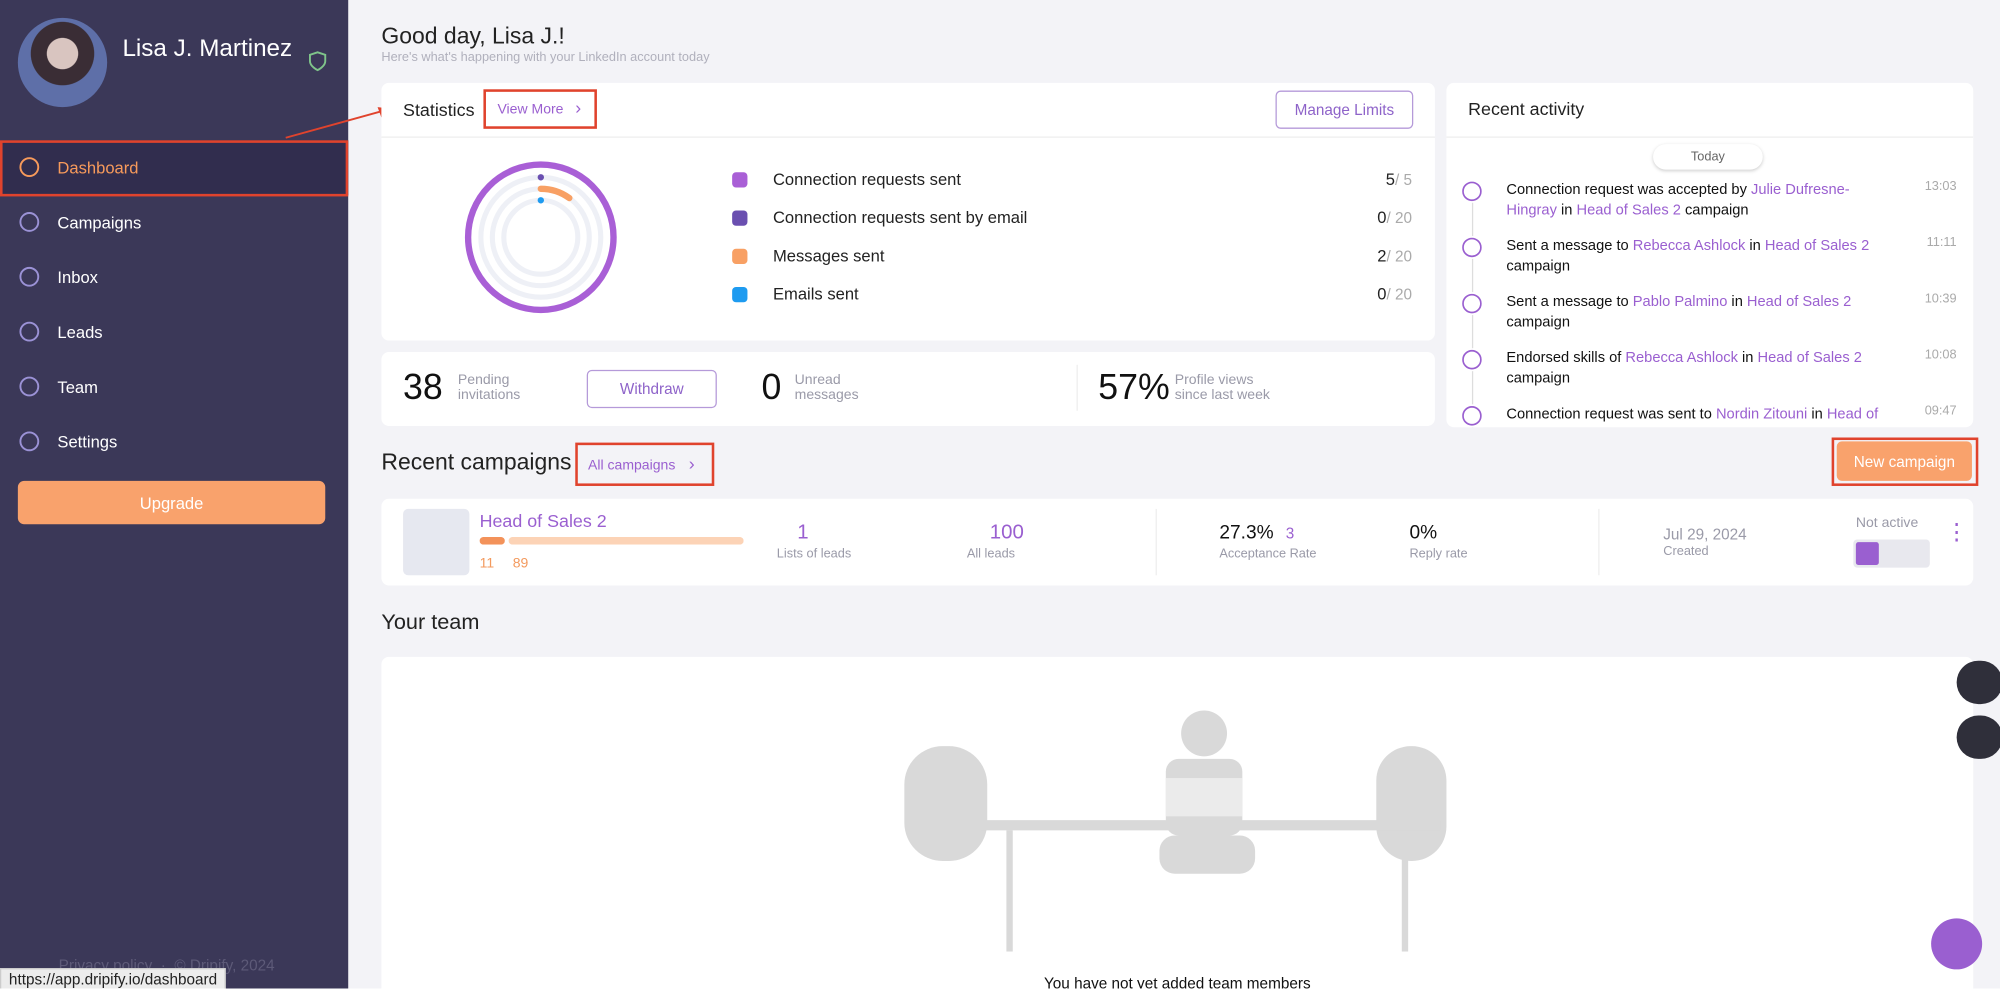  What do you see at coordinates (1423, 533) in the screenshot?
I see `reply-value: 0%` at bounding box center [1423, 533].